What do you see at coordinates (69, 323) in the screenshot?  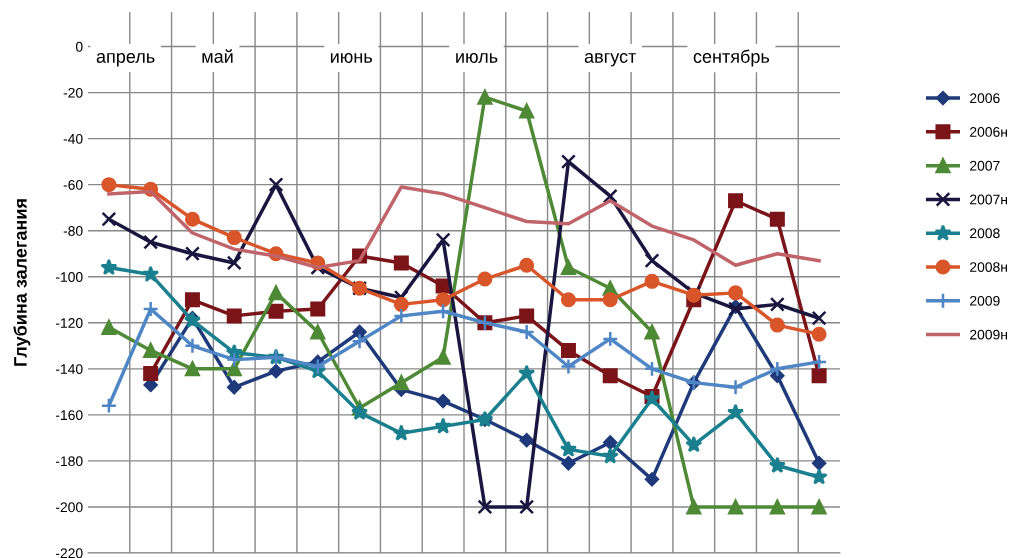 I see `y-tick-label: -120` at bounding box center [69, 323].